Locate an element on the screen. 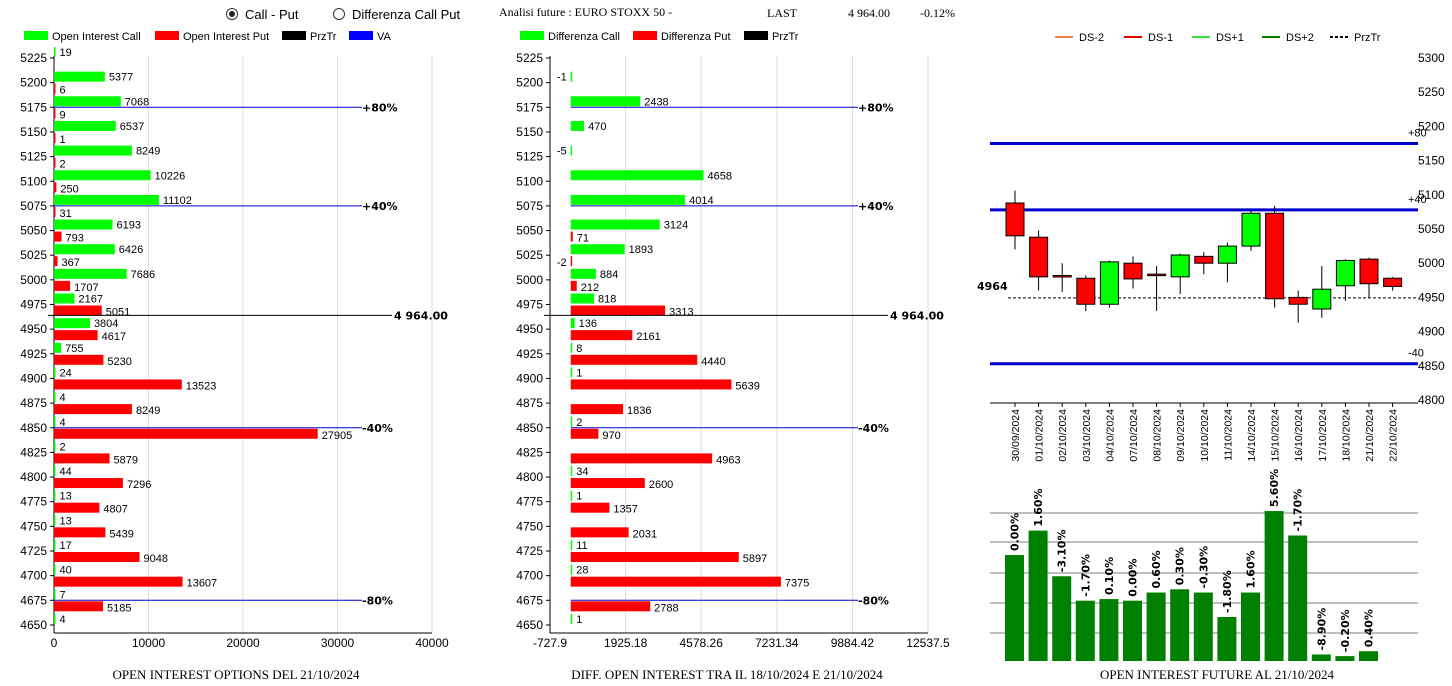 This screenshot has width=1452, height=686. analysis-title: Analisi future : EURO STOXX 50 - is located at coordinates (585, 12).